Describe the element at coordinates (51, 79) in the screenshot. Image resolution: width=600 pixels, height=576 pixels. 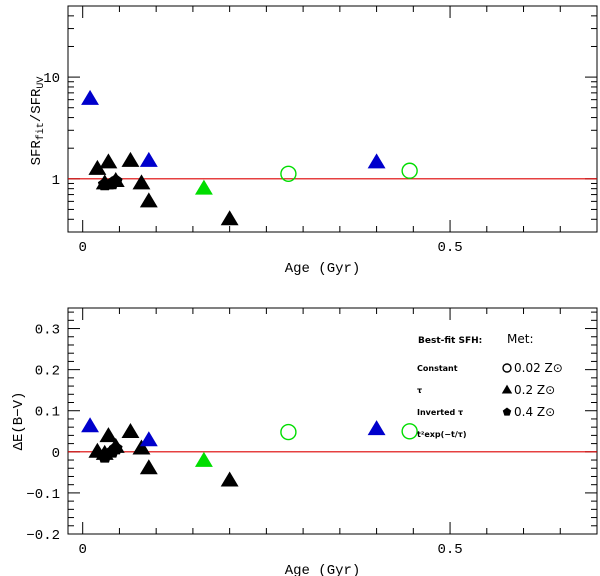
I see `y-tick-label: 10` at that location.